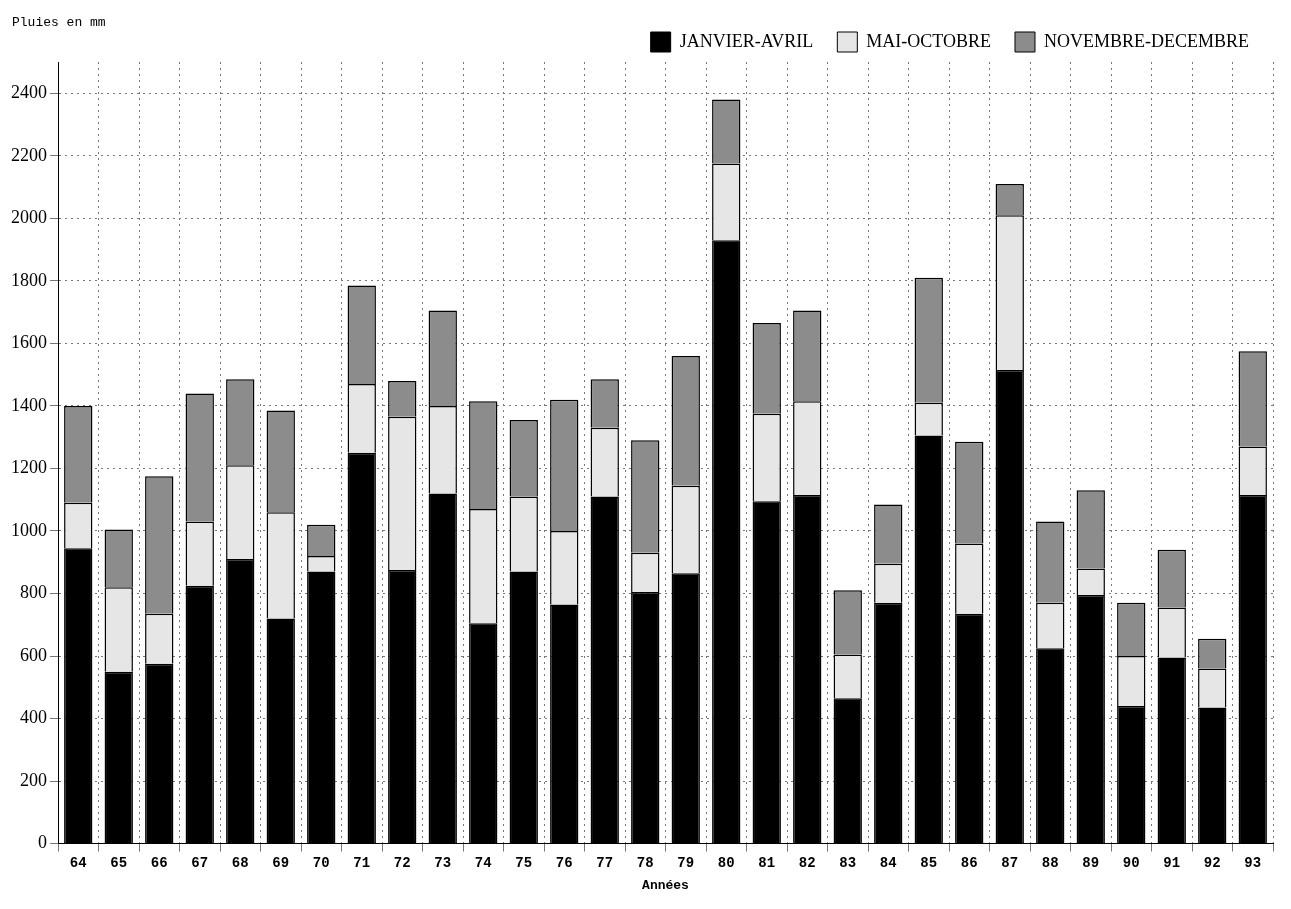  Describe the element at coordinates (33, 779) in the screenshot. I see `y-tick-label: 200` at that location.